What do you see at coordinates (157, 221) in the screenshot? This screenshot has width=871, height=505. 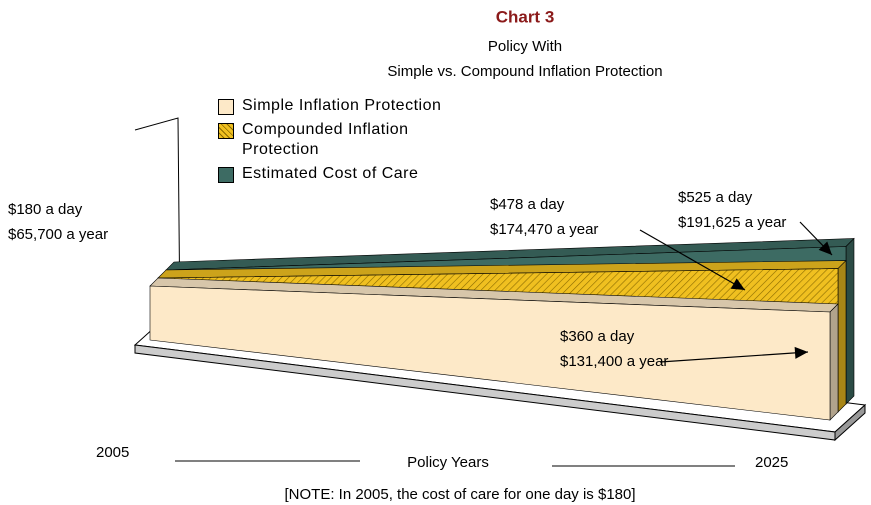 I see `back-wall` at bounding box center [157, 221].